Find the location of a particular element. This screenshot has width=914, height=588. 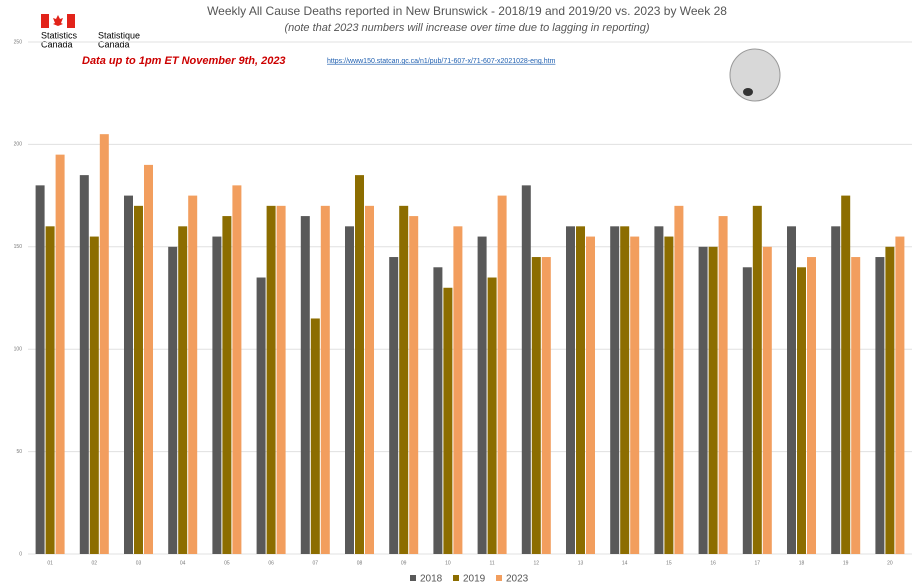

legend-label: 2019 is located at coordinates (474, 579).